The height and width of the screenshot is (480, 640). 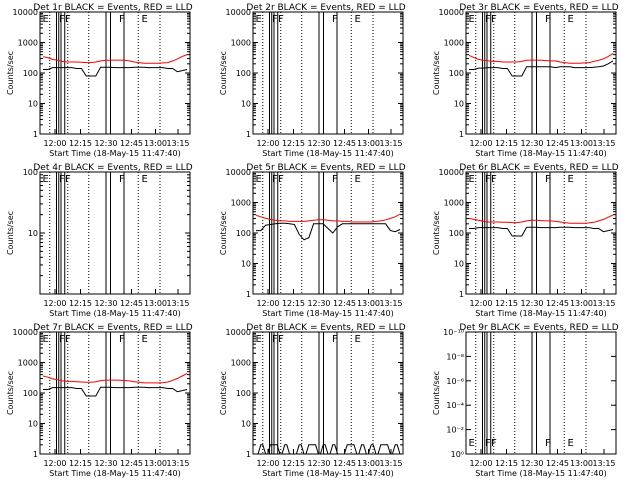 What do you see at coordinates (538, 328) in the screenshot?
I see `panel-title: Det 9r BLACK = Events, RED = LLD` at bounding box center [538, 328].